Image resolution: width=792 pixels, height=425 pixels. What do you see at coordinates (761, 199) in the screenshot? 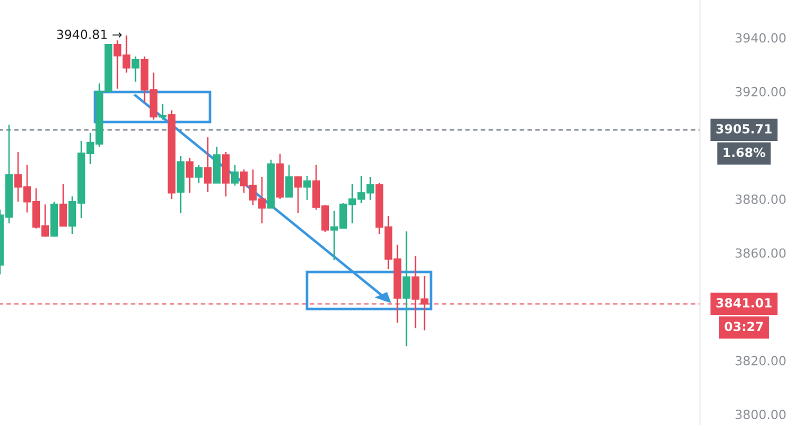
I see `y-tick-label: 3880.00` at bounding box center [761, 199].